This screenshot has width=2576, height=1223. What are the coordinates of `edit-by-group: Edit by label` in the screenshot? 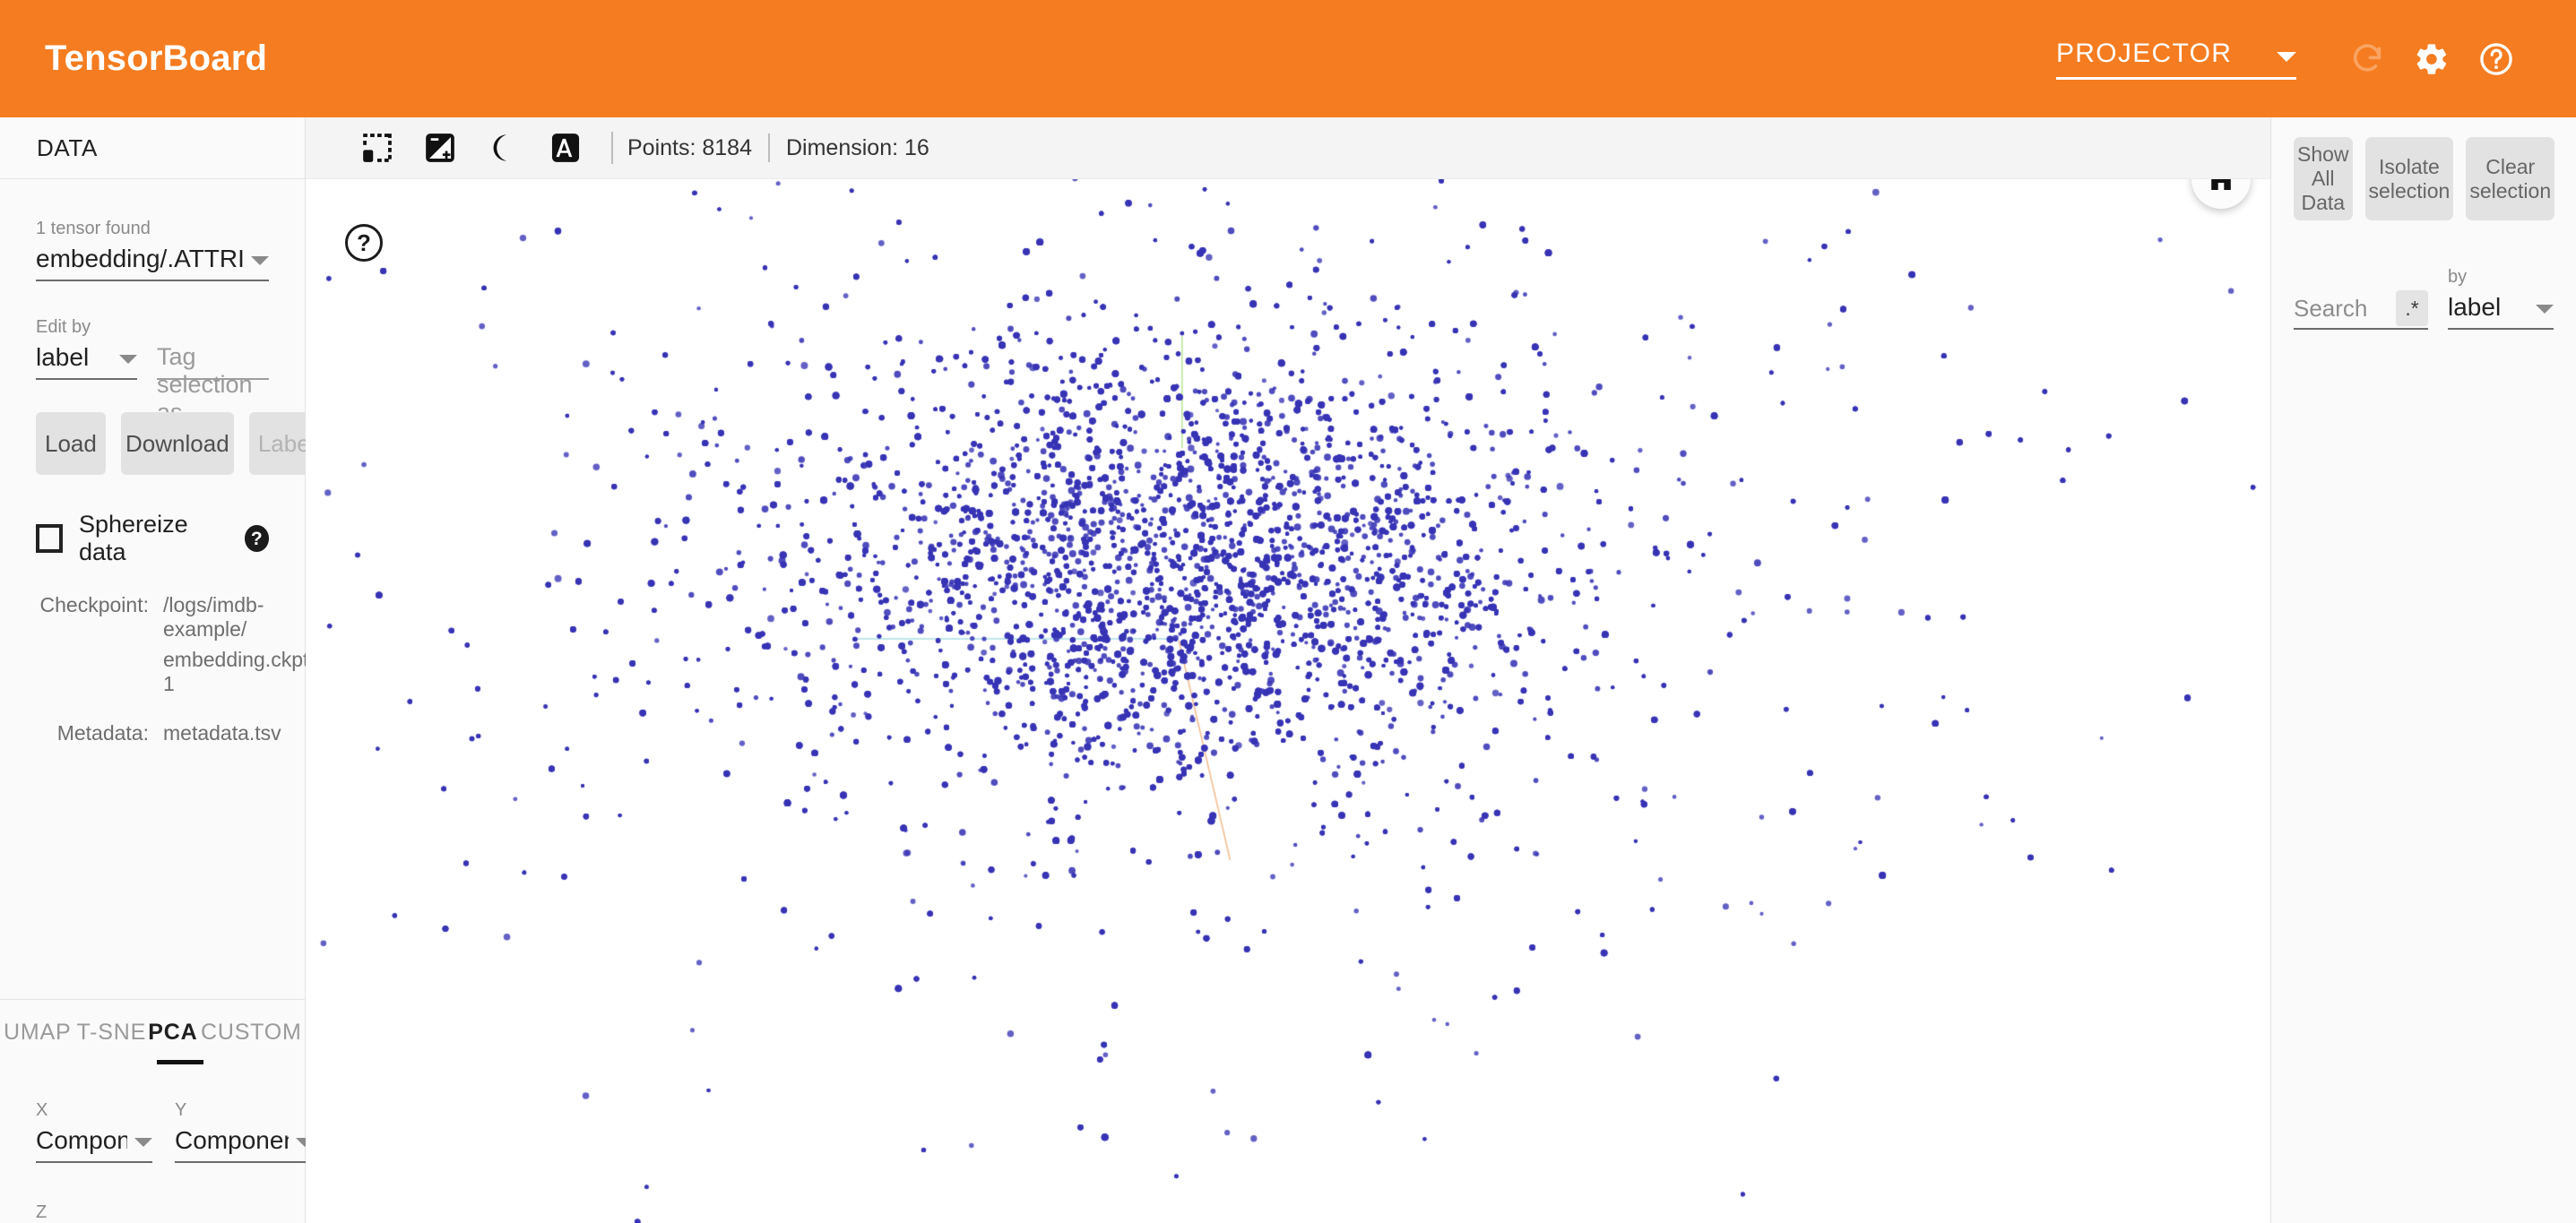 It's located at (86, 349).